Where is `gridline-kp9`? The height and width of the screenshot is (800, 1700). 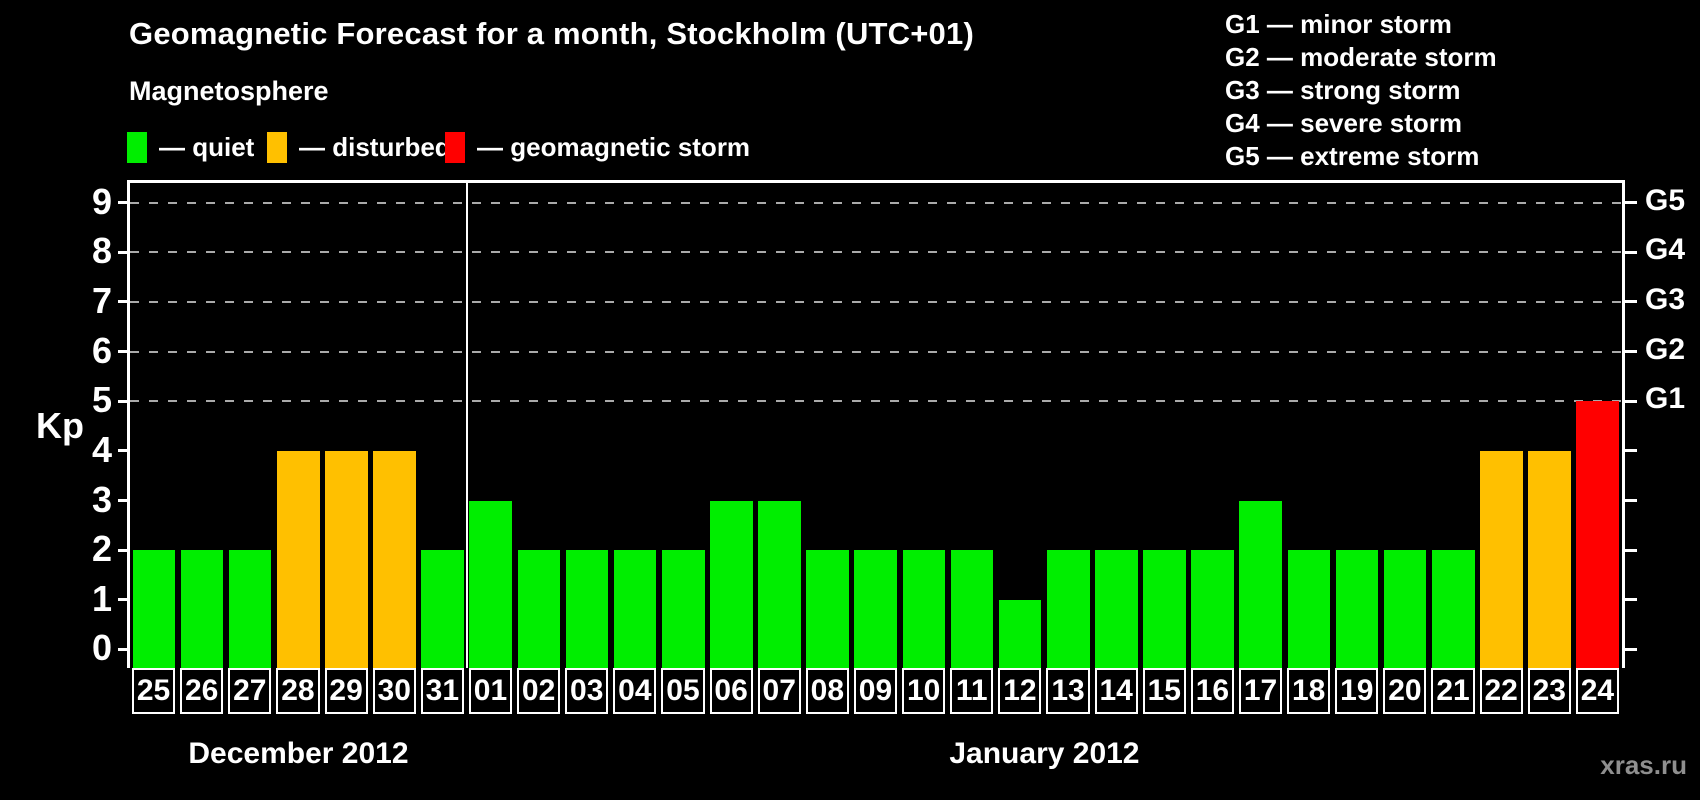 gridline-kp9 is located at coordinates (876, 202).